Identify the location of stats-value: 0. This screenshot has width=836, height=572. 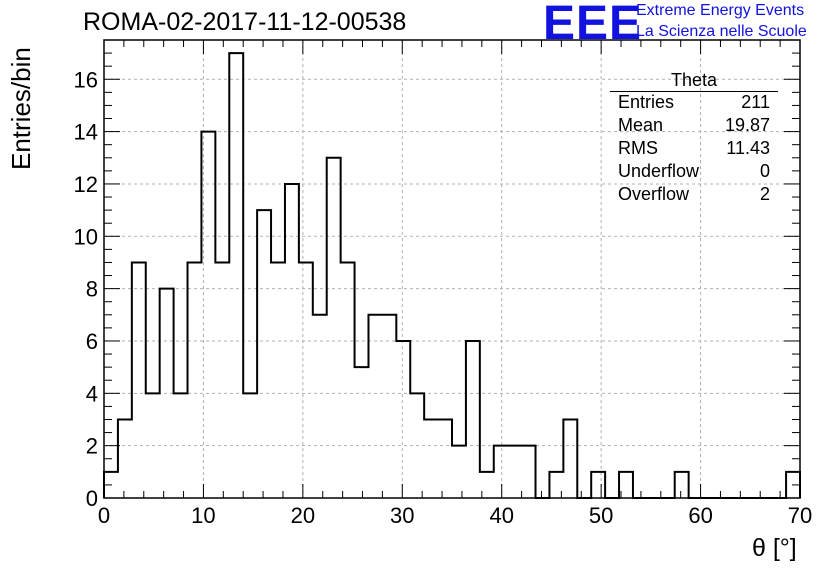
(764, 171).